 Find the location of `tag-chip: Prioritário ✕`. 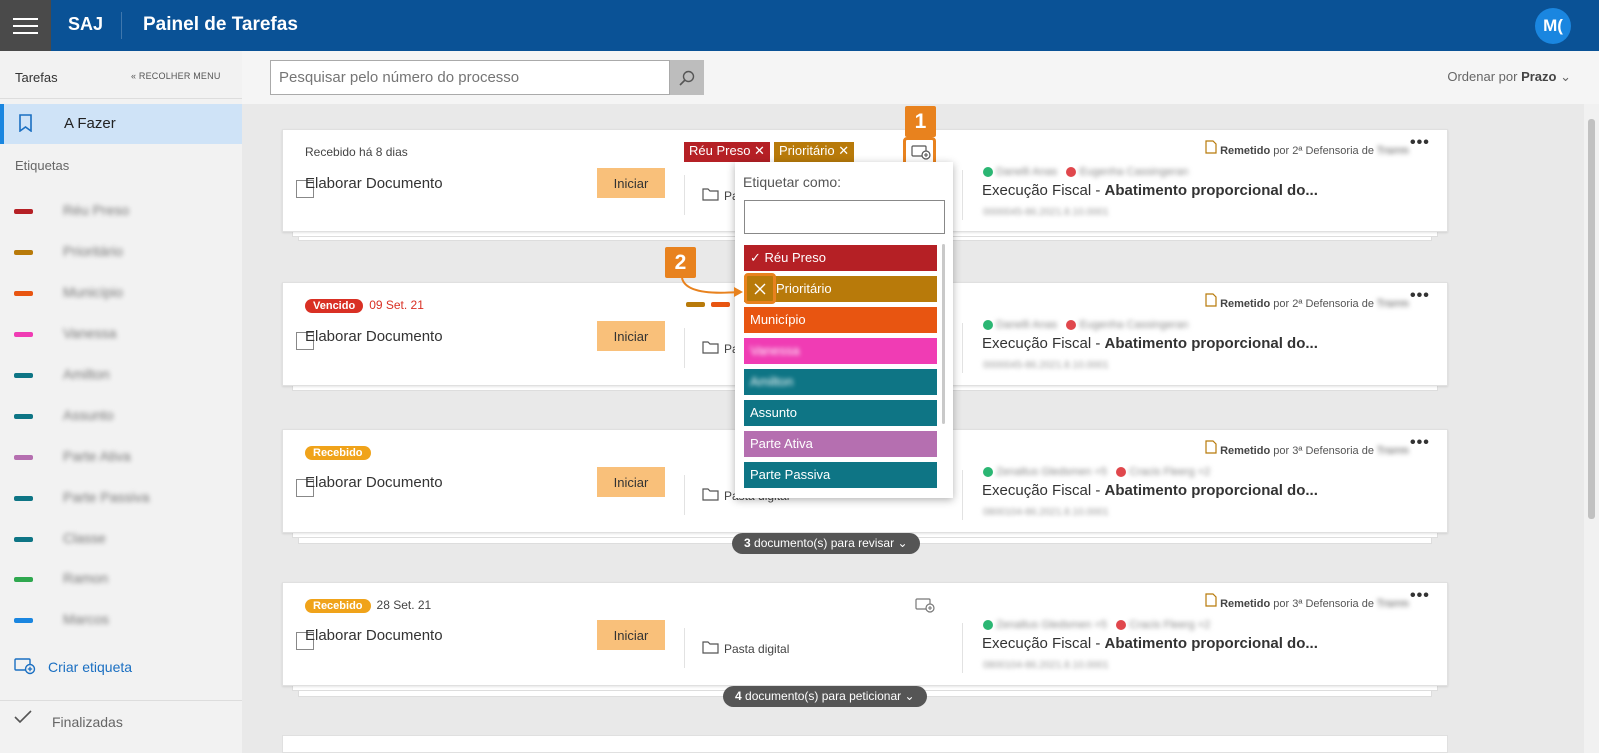

tag-chip: Prioritário ✕ is located at coordinates (814, 152).